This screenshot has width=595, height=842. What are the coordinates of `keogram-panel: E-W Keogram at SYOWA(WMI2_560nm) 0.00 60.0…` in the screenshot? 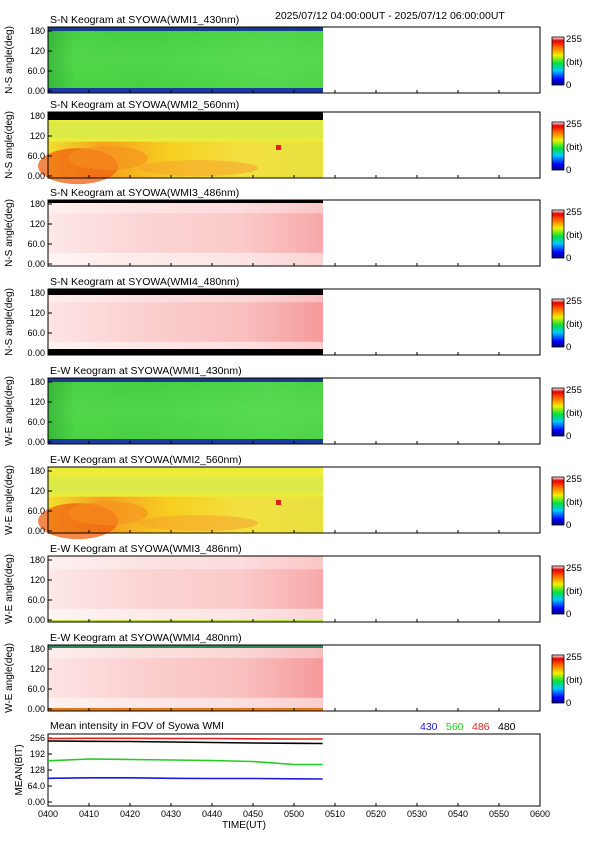 It's located at (293, 497).